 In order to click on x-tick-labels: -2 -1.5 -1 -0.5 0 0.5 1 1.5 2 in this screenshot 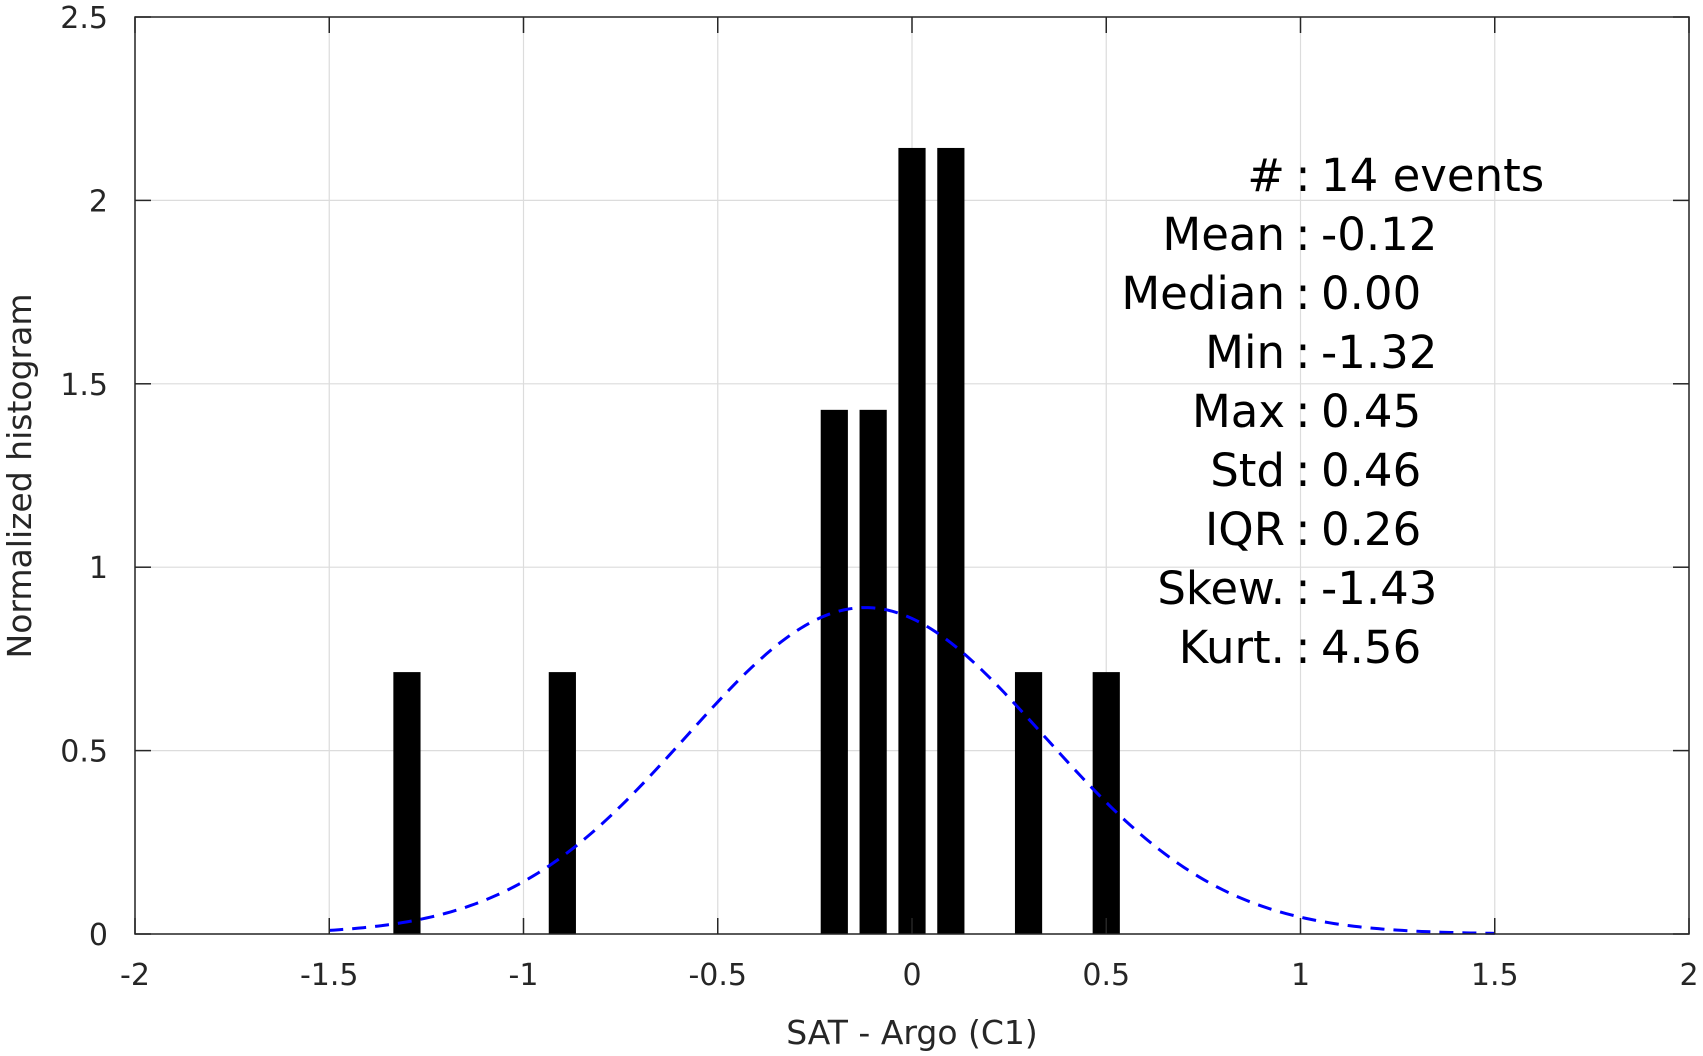, I will do `click(909, 975)`.